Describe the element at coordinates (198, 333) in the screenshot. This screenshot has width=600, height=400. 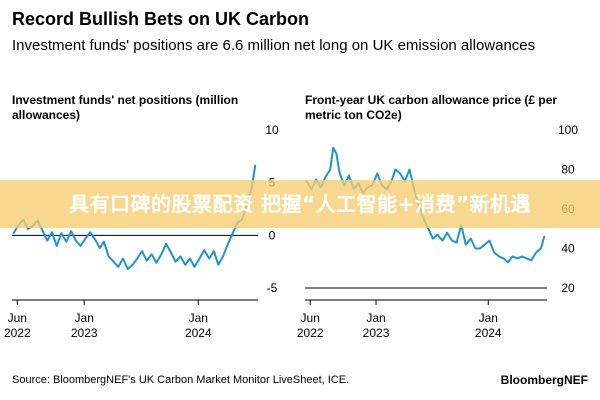
I see `left-x-tick-label: 2024` at that location.